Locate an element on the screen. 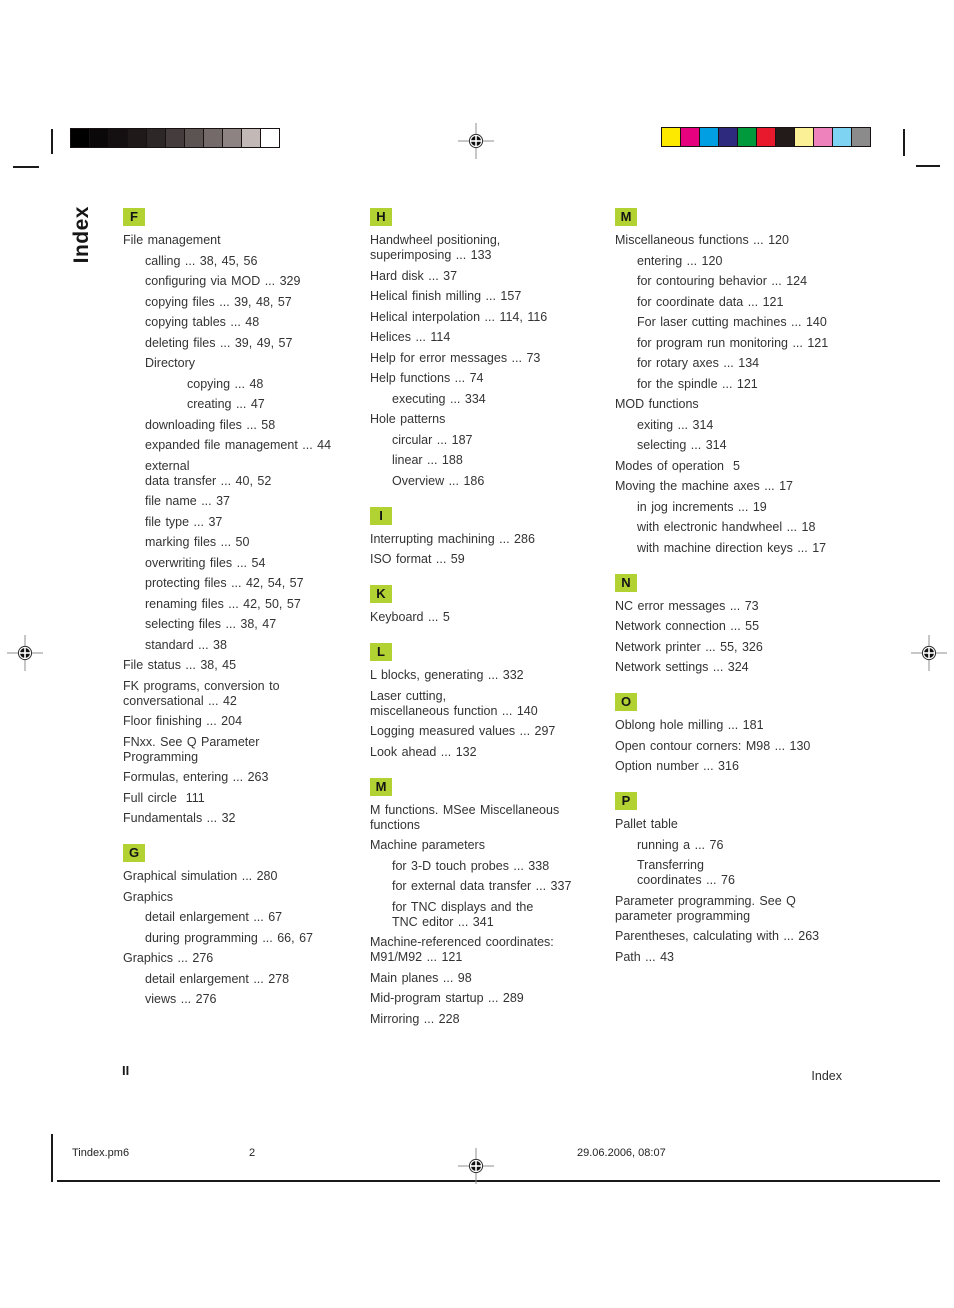  index-entry: FNxx. See Q Parameter Programming is located at coordinates (191, 749).